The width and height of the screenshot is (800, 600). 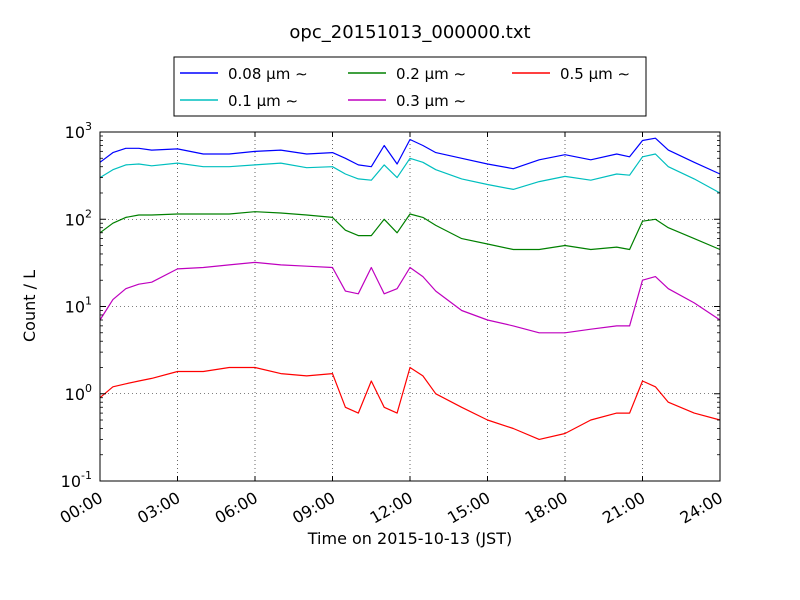 What do you see at coordinates (81, 508) in the screenshot?
I see `x-tick-label: 00:00` at bounding box center [81, 508].